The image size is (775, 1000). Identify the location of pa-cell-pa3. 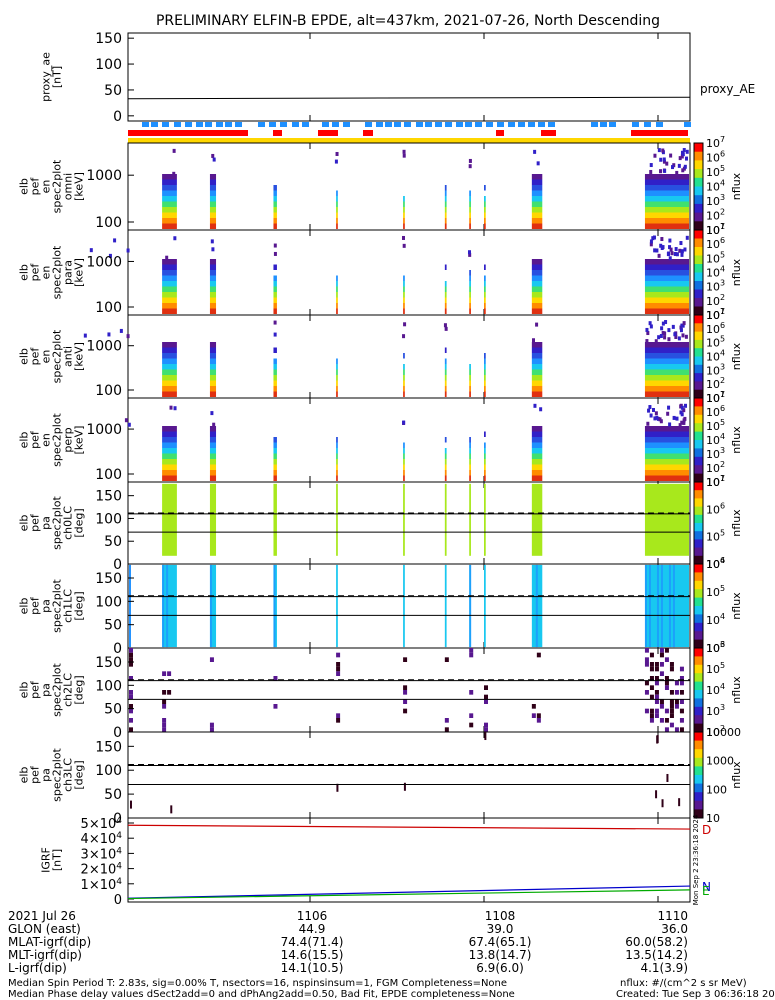
(485, 736).